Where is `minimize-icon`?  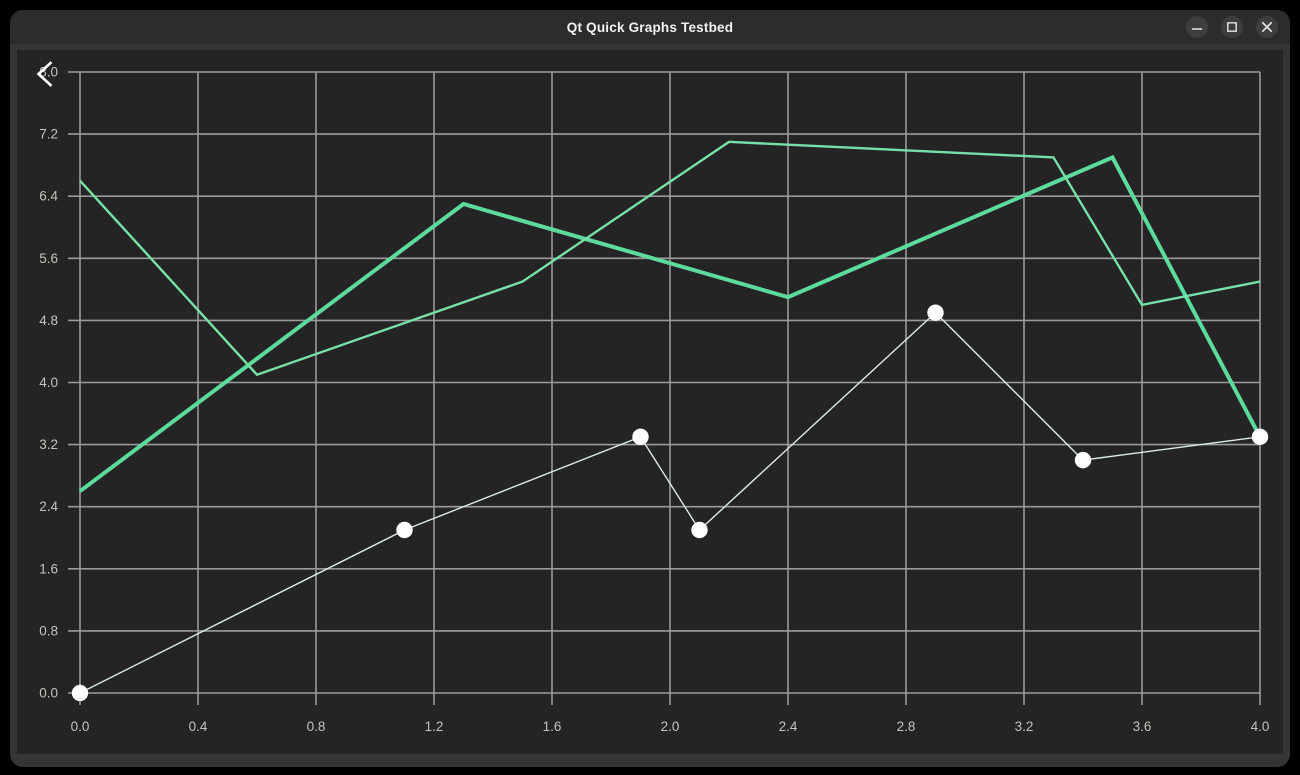 minimize-icon is located at coordinates (1197, 29).